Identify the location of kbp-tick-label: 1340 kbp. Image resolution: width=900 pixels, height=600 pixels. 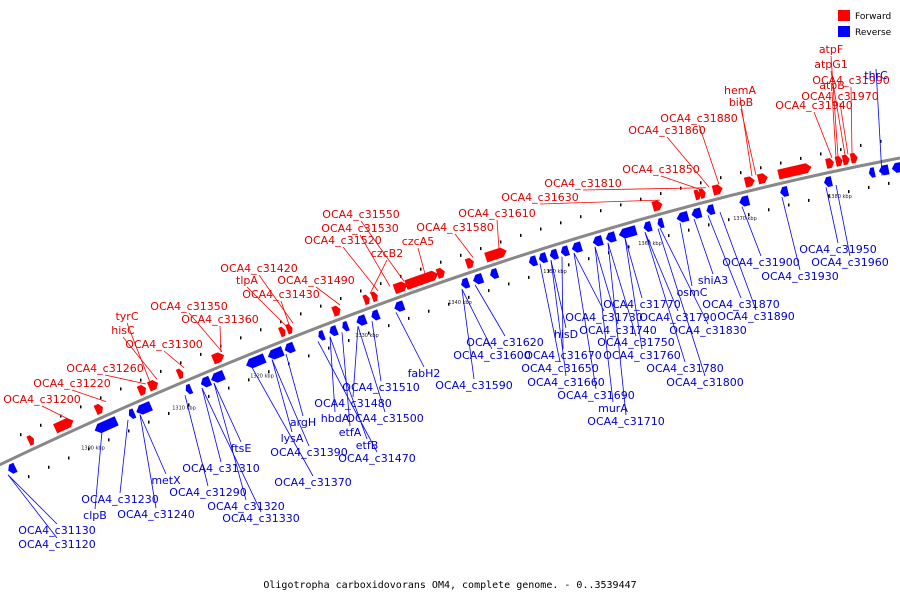
(460, 303).